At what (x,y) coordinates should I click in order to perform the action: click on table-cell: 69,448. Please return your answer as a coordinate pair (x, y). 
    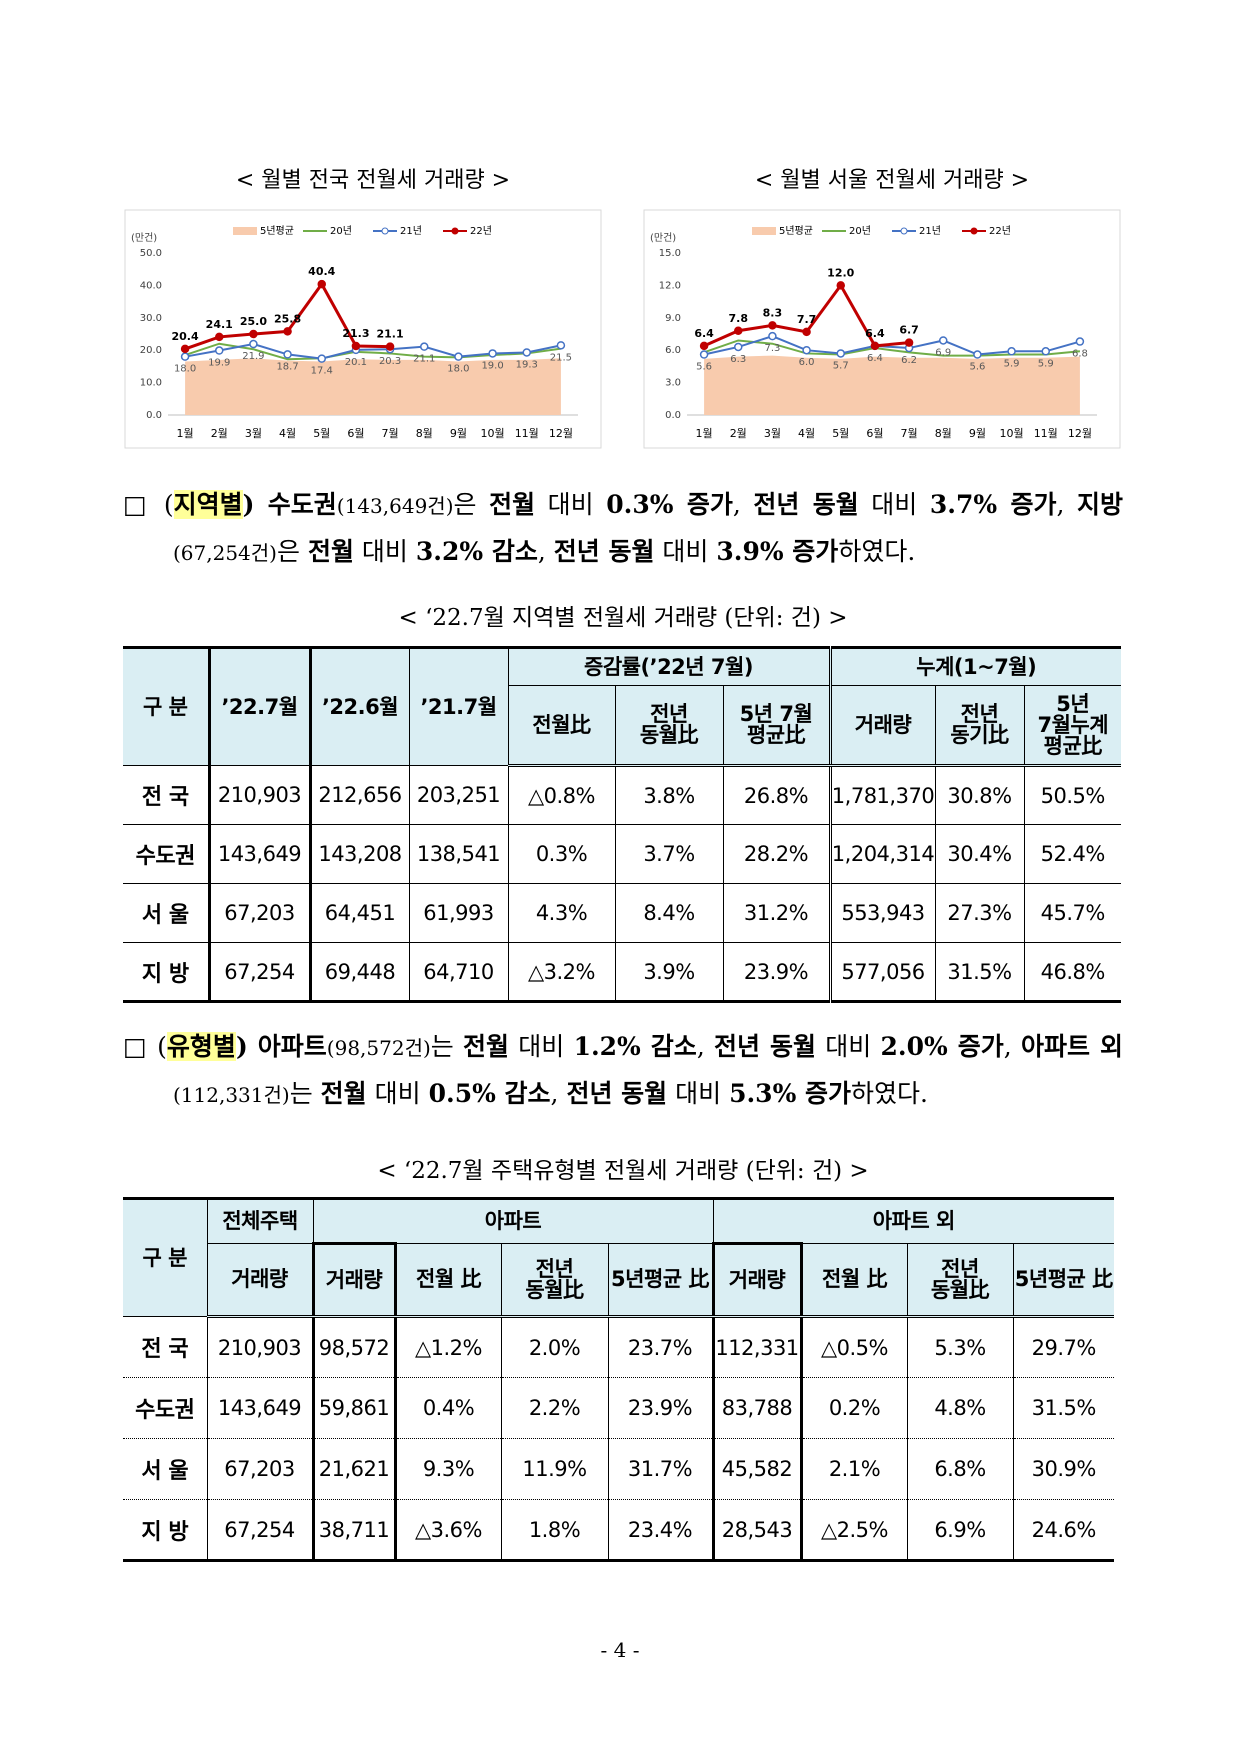
    Looking at the image, I should click on (359, 972).